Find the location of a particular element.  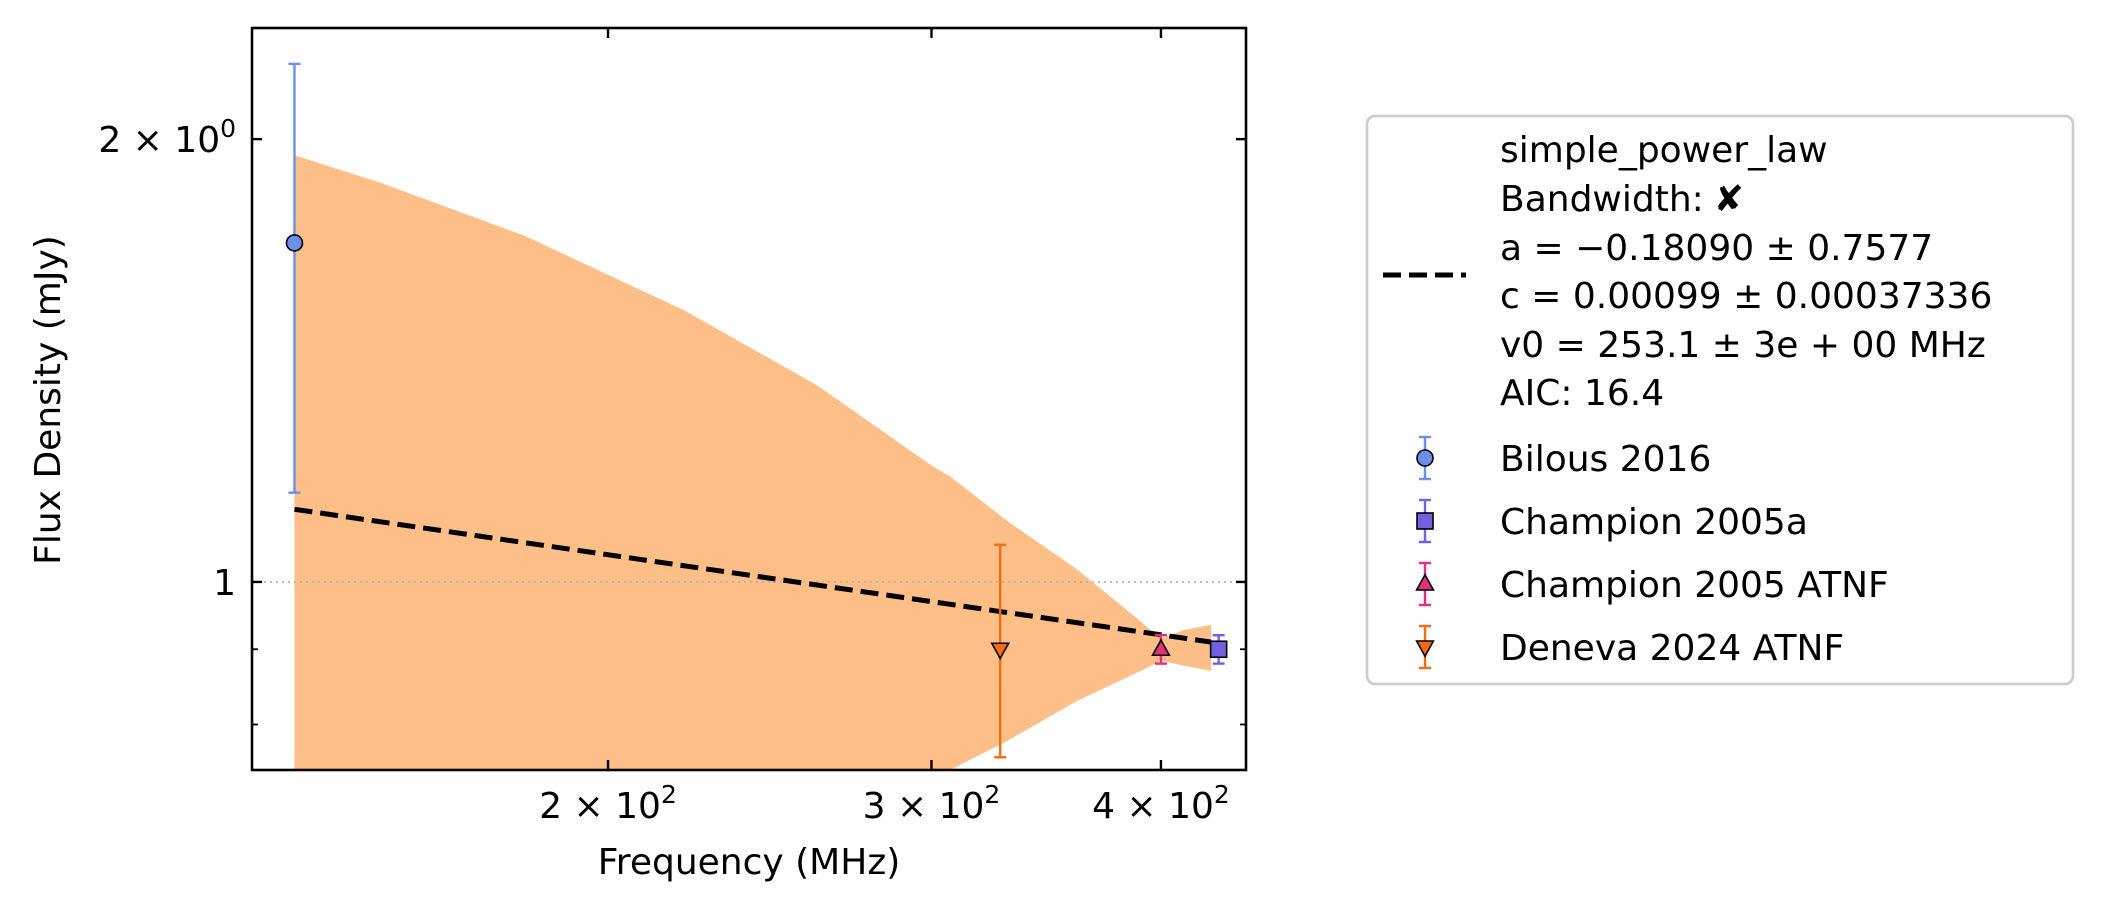

legend-fit-bandwidth-label: Bandwidth: is located at coordinates (1602, 199).